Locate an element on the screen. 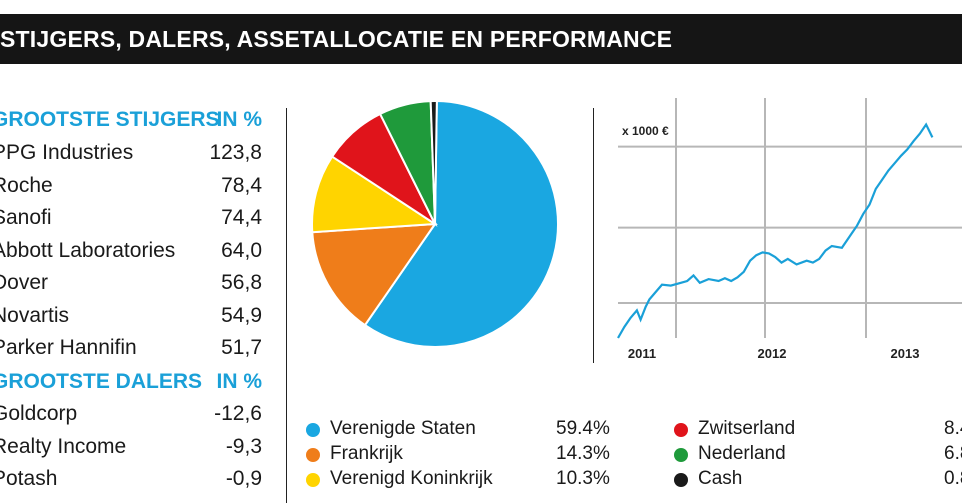 This screenshot has width=962, height=503. gainer-name: PPG Industries is located at coordinates (67, 152).